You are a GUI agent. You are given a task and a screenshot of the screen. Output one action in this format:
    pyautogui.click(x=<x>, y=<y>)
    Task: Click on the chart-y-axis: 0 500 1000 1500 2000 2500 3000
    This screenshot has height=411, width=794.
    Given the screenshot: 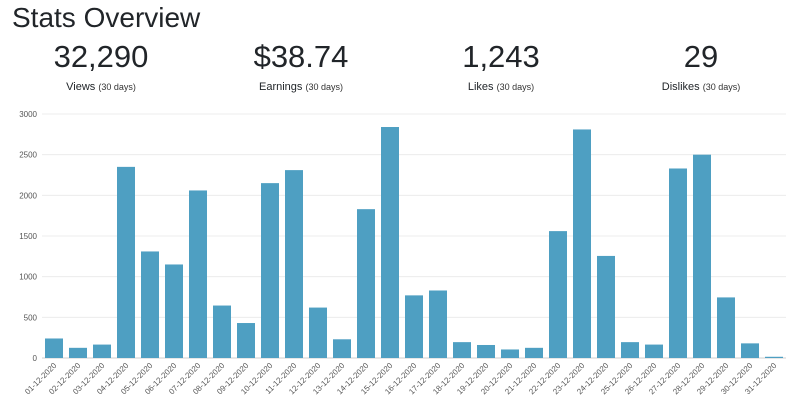 What is the action you would take?
    pyautogui.click(x=28, y=236)
    